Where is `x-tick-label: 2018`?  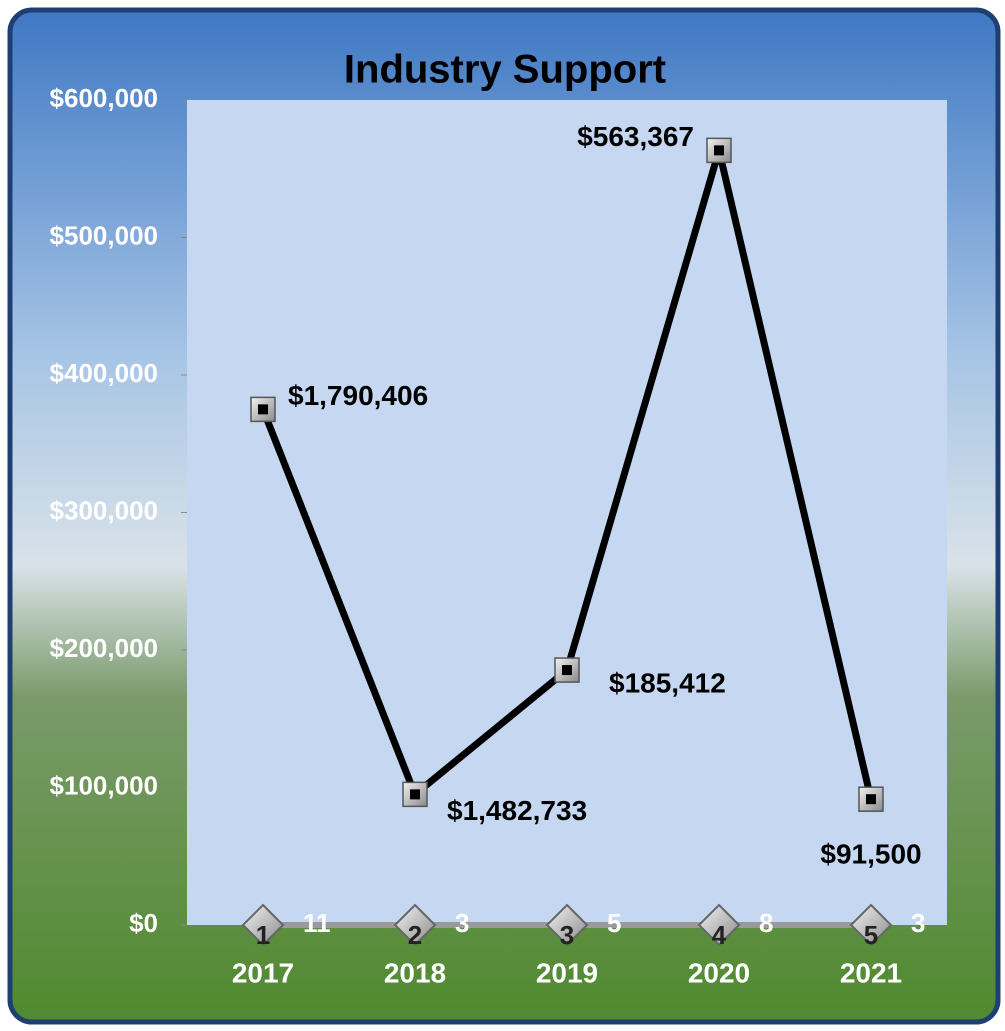
x-tick-label: 2018 is located at coordinates (415, 972).